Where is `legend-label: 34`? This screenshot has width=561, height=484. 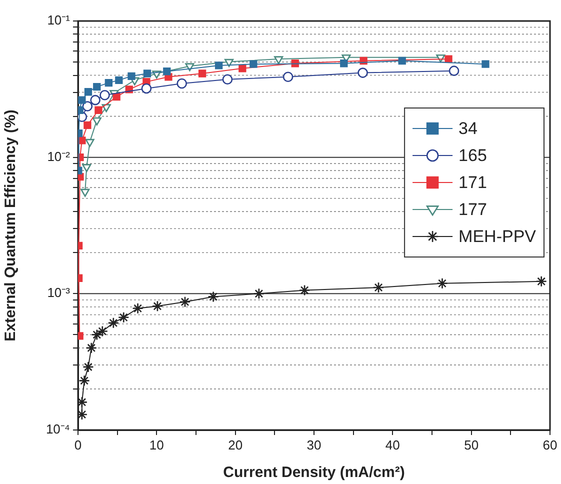 legend-label: 34 is located at coordinates (468, 128).